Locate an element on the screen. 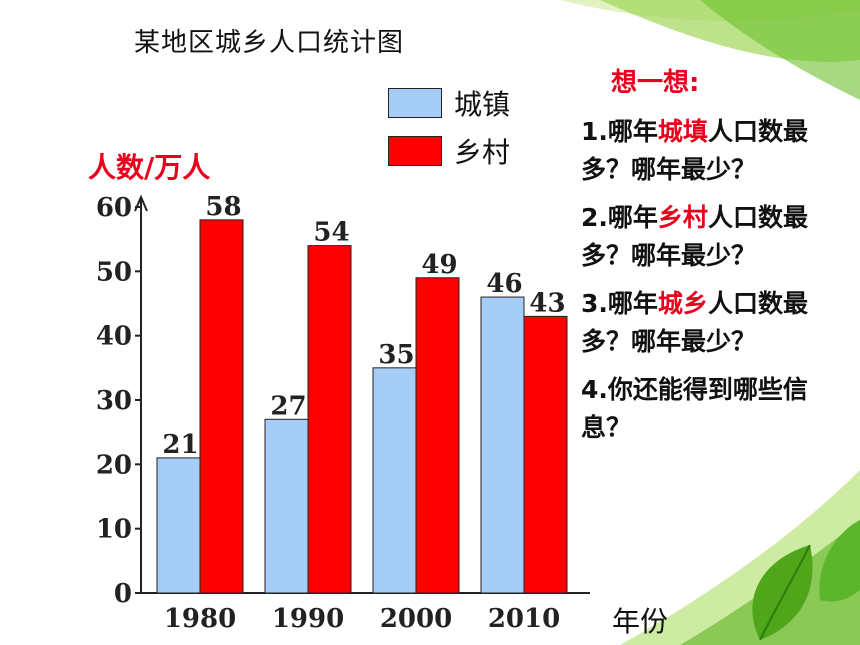 The width and height of the screenshot is (860, 645). x-tick-label: 1990 is located at coordinates (308, 619).